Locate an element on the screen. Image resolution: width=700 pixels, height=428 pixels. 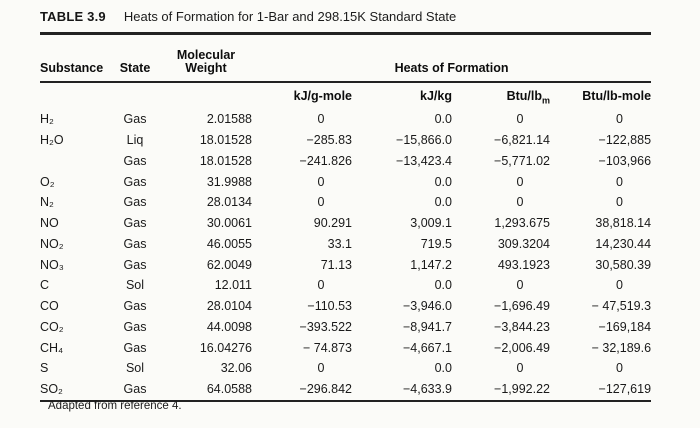
kj-gmole-cell: − 74.873 is located at coordinates (327, 347).